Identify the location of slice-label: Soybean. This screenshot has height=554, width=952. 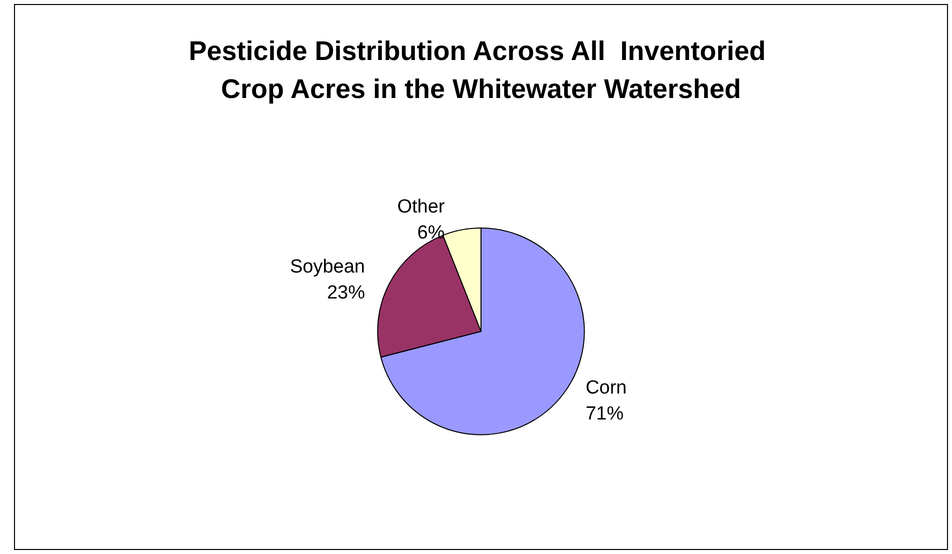
(327, 267).